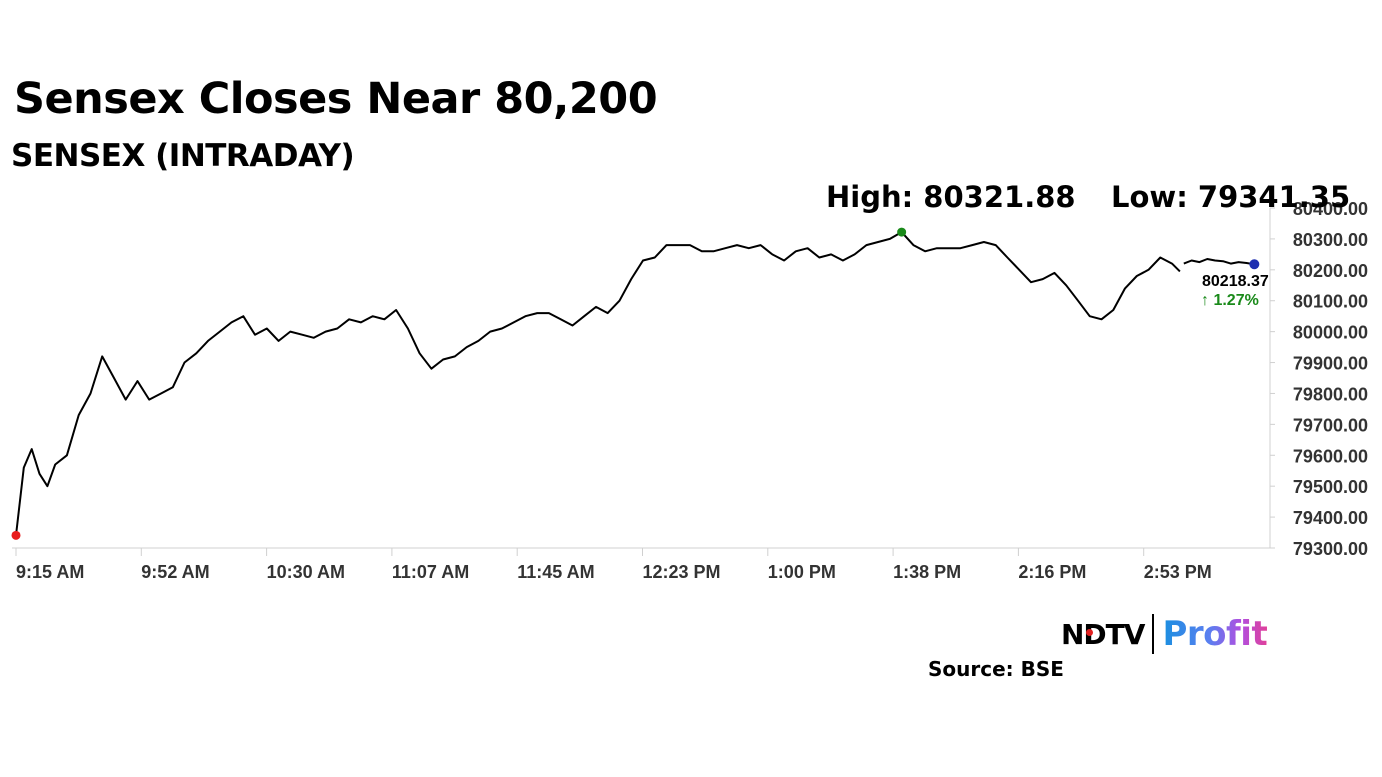 The image size is (1382, 777). Describe the element at coordinates (1254, 264) in the screenshot. I see `close-point` at that location.